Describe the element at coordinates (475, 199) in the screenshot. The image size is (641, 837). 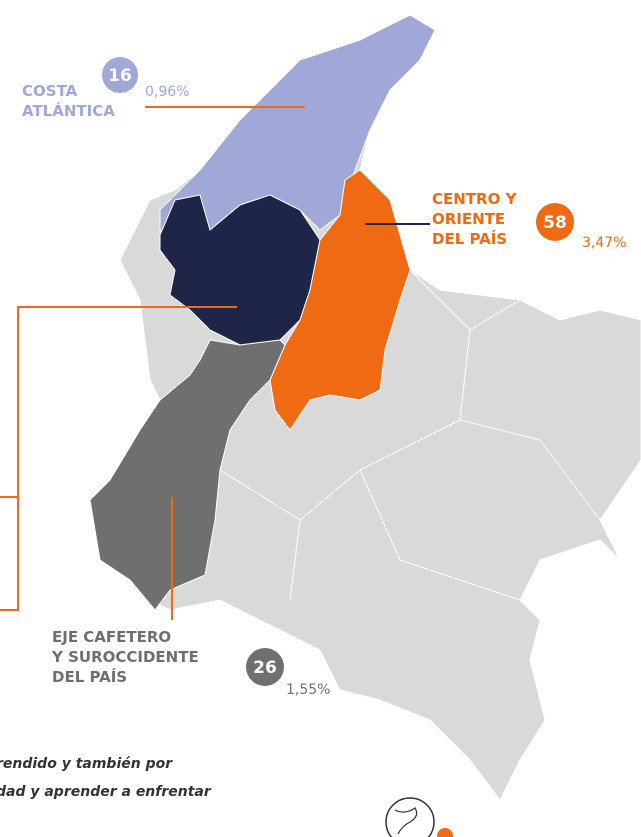
I see `region-name: CENTRO Y` at that location.